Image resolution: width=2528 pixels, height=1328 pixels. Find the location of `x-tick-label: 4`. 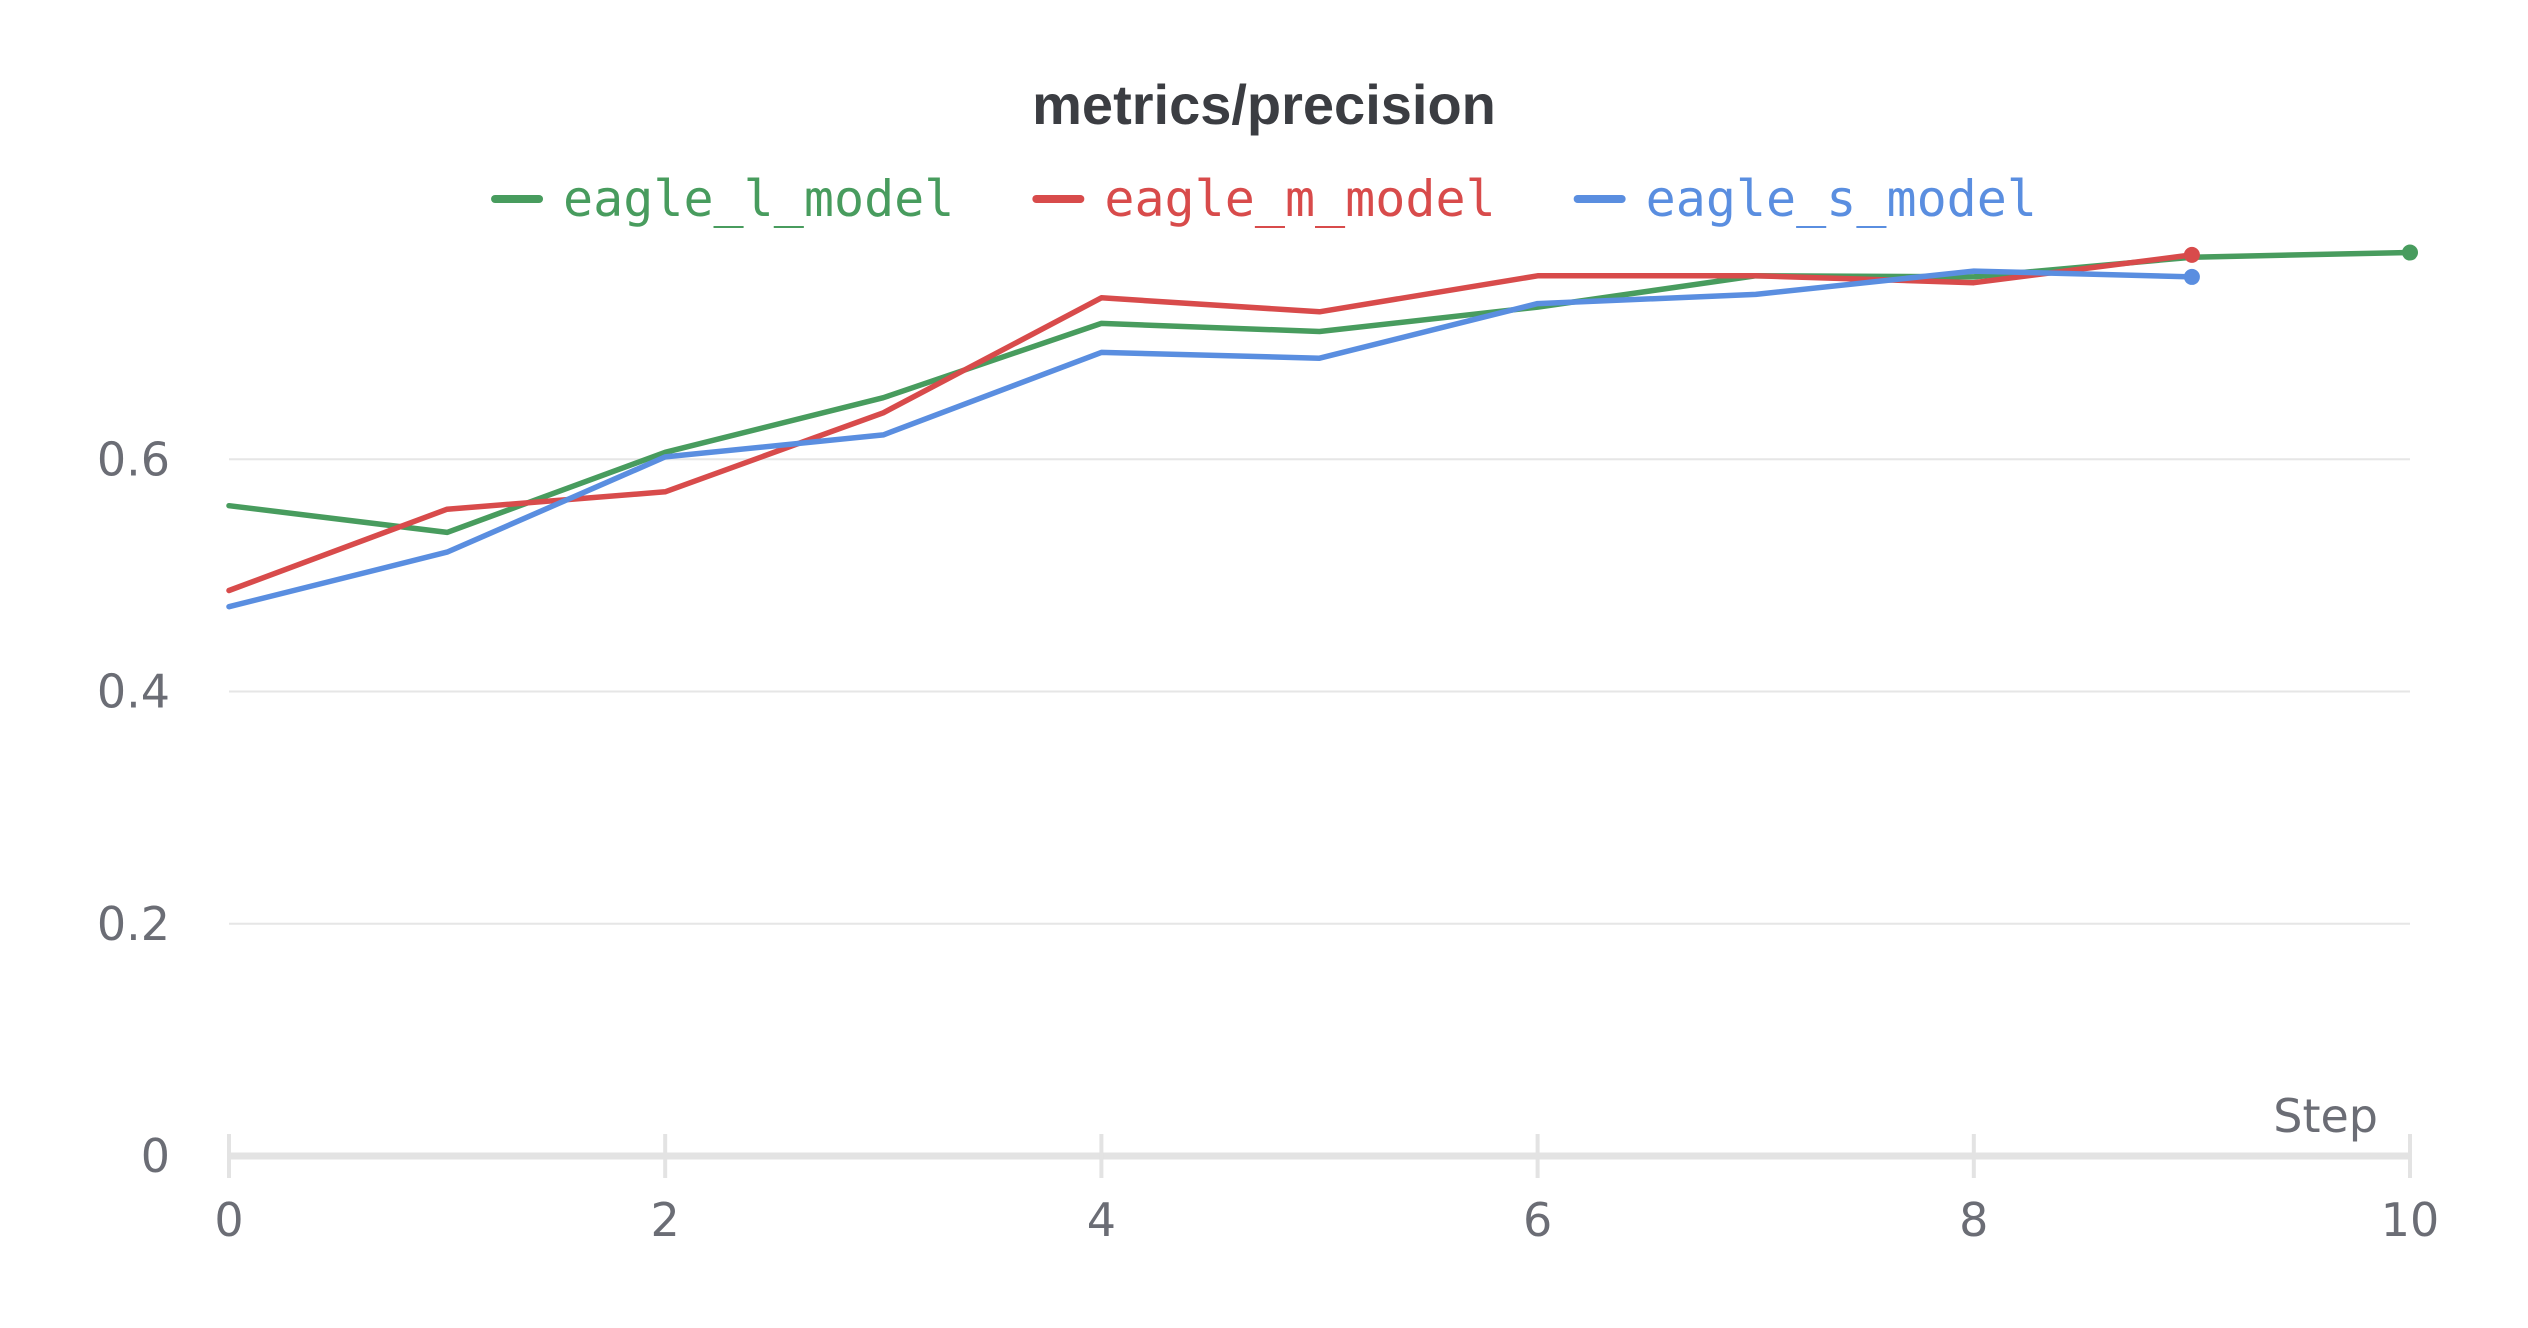

x-tick-label: 4 is located at coordinates (1101, 1220).